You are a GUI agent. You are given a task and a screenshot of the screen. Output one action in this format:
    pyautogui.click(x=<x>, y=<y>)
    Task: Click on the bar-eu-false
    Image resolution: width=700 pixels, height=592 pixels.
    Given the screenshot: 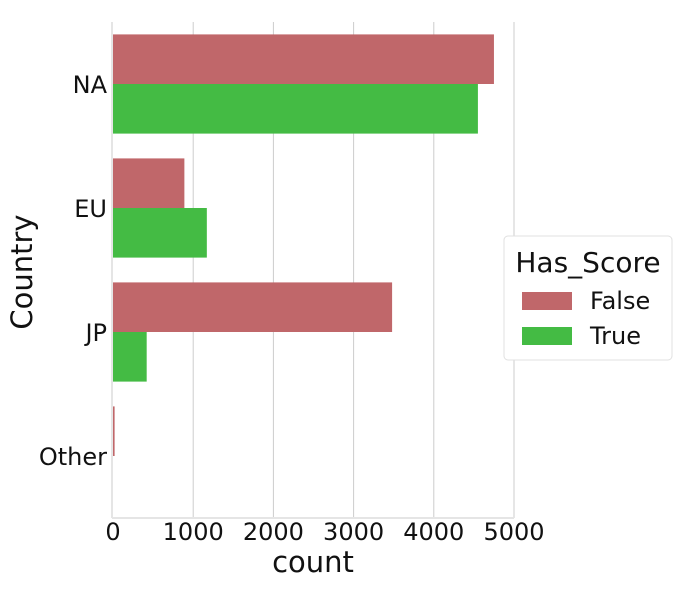 What is the action you would take?
    pyautogui.click(x=149, y=183)
    